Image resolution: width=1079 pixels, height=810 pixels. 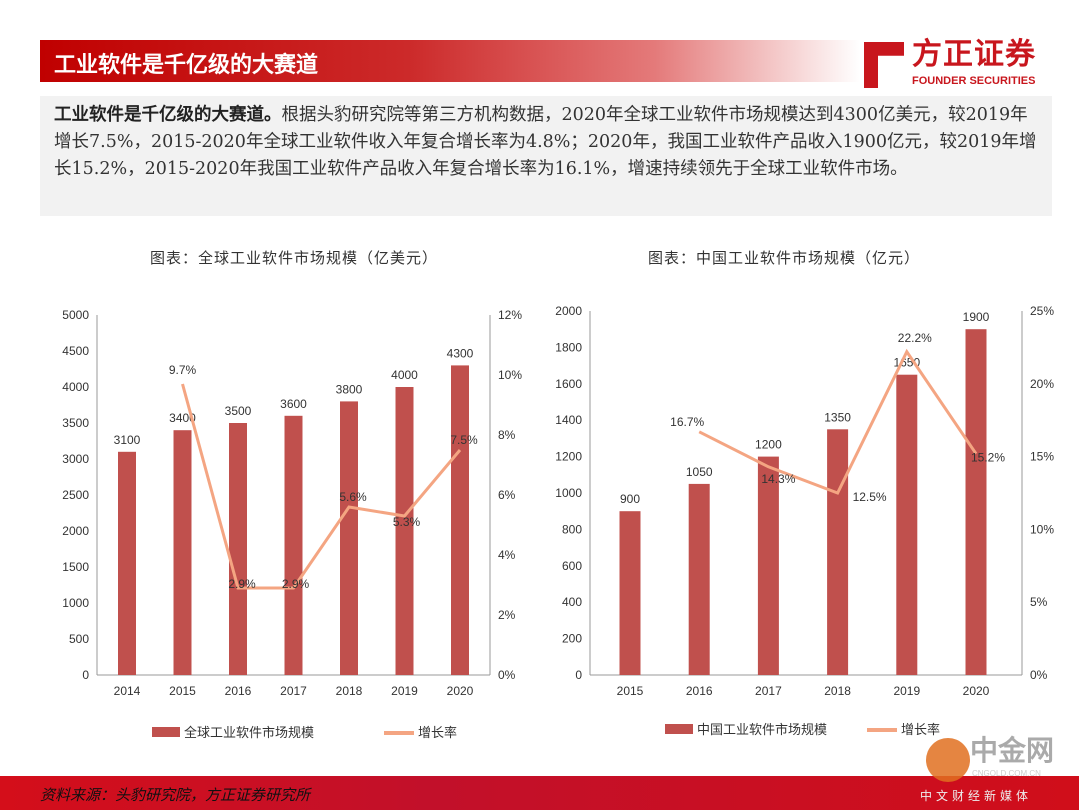 I want to click on chart1-ytick: 4000, so click(x=75, y=387).